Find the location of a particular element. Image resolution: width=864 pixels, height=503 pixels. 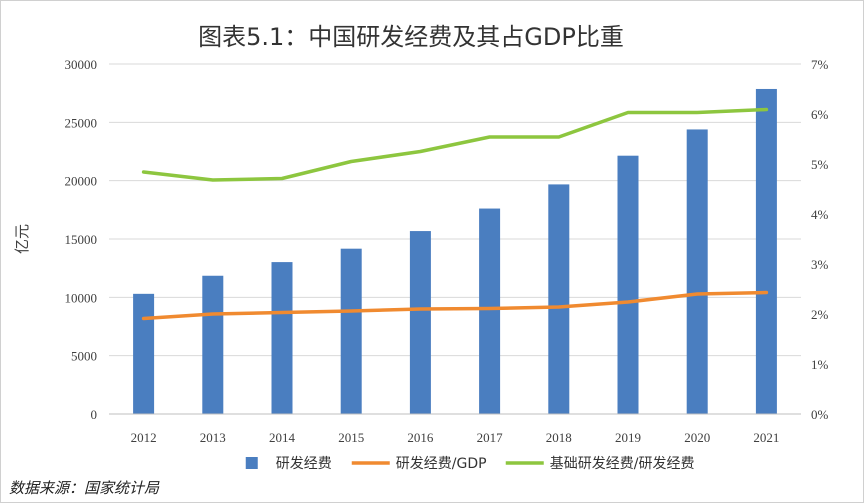

x-tick-label: 2015 is located at coordinates (351, 437).